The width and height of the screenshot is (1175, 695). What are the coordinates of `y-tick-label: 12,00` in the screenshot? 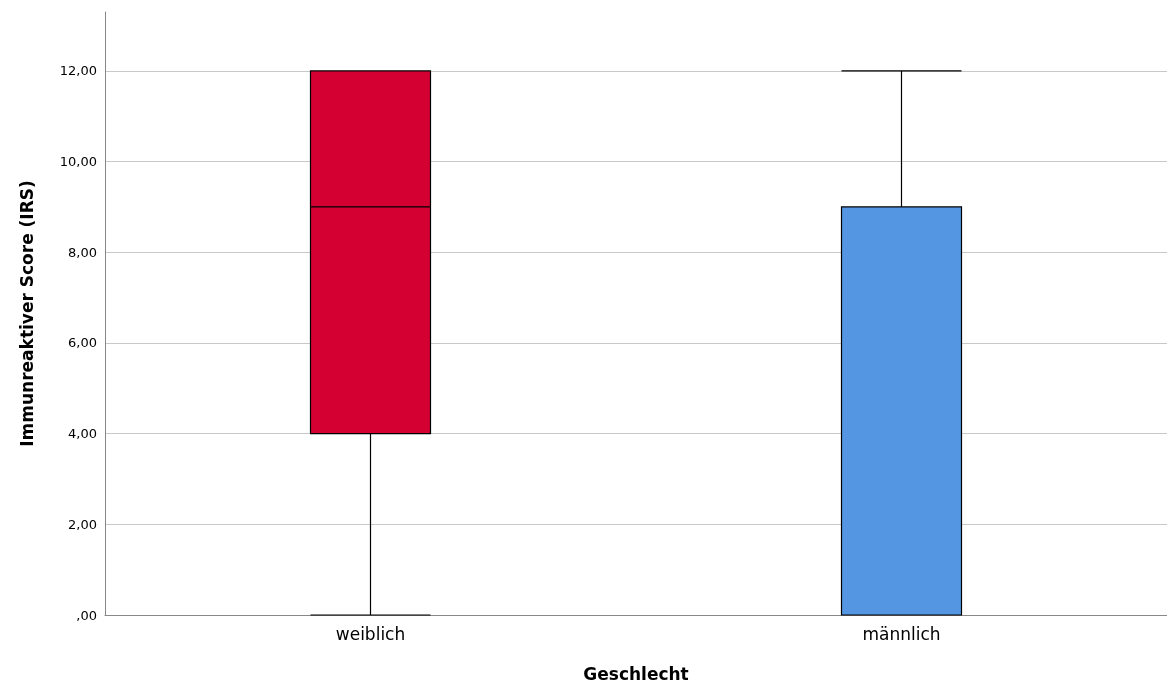 It's located at (78, 71).